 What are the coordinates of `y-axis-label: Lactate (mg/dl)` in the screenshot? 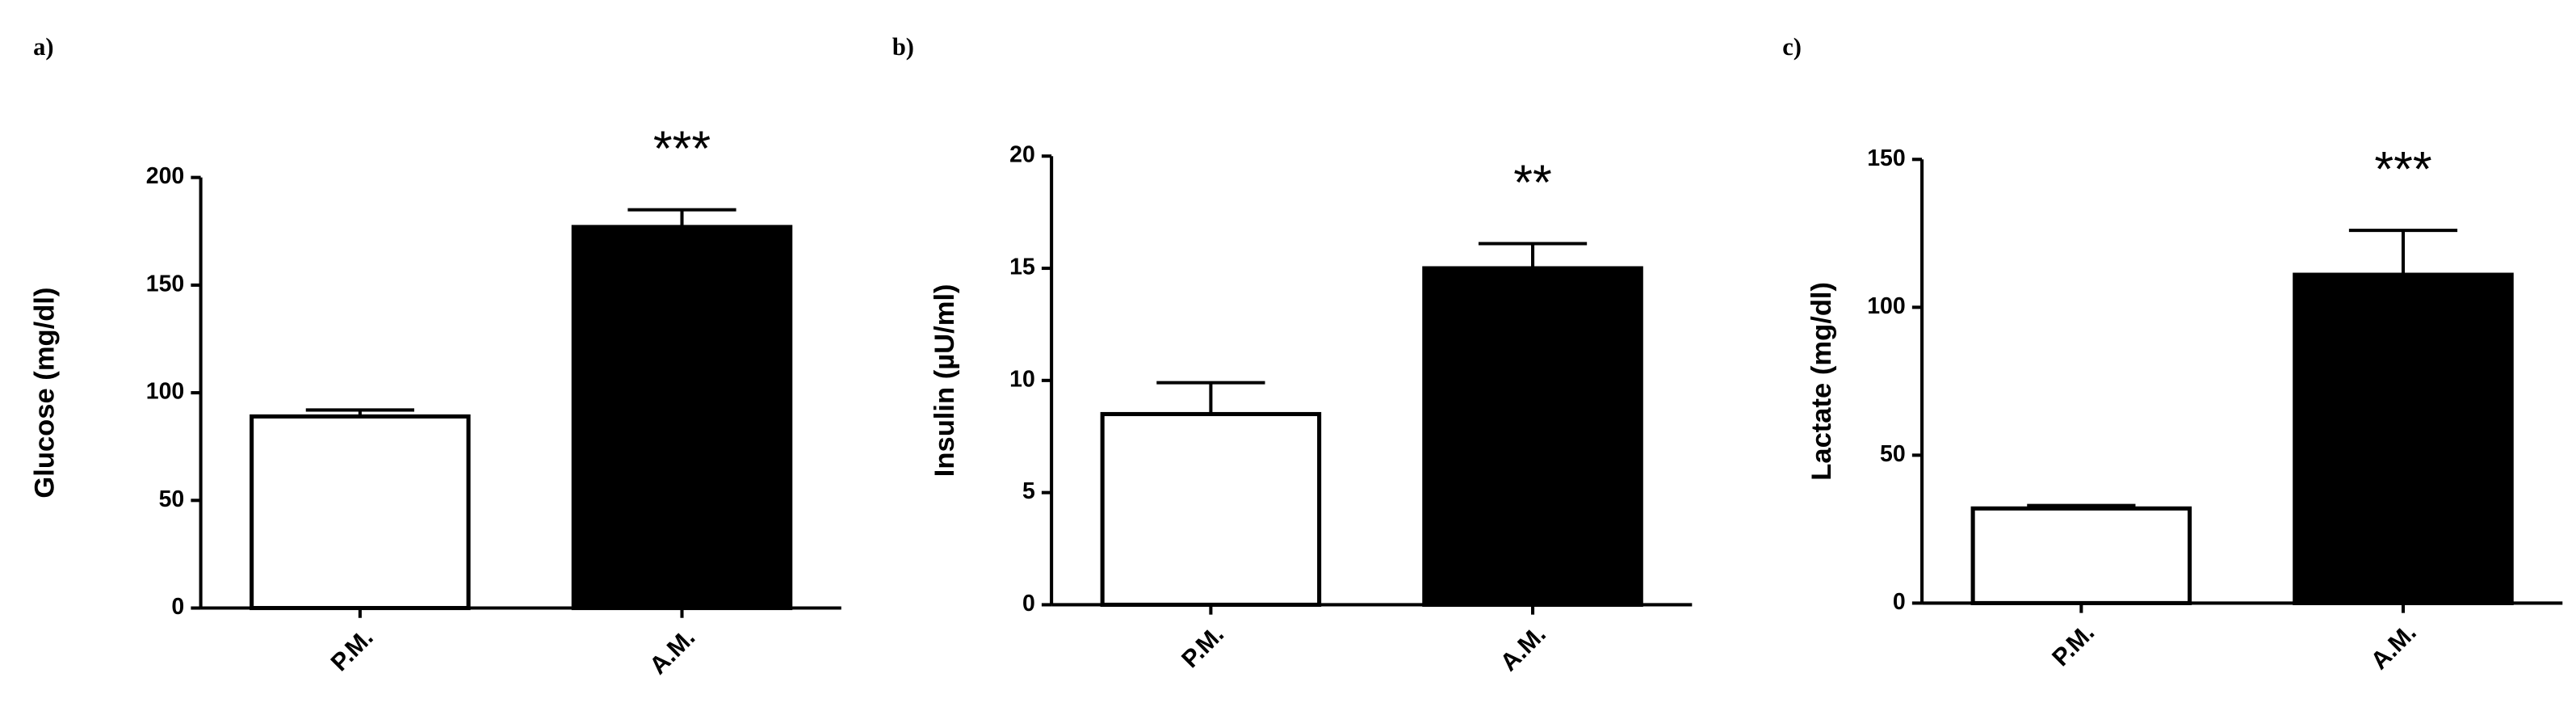 It's located at (1821, 381).